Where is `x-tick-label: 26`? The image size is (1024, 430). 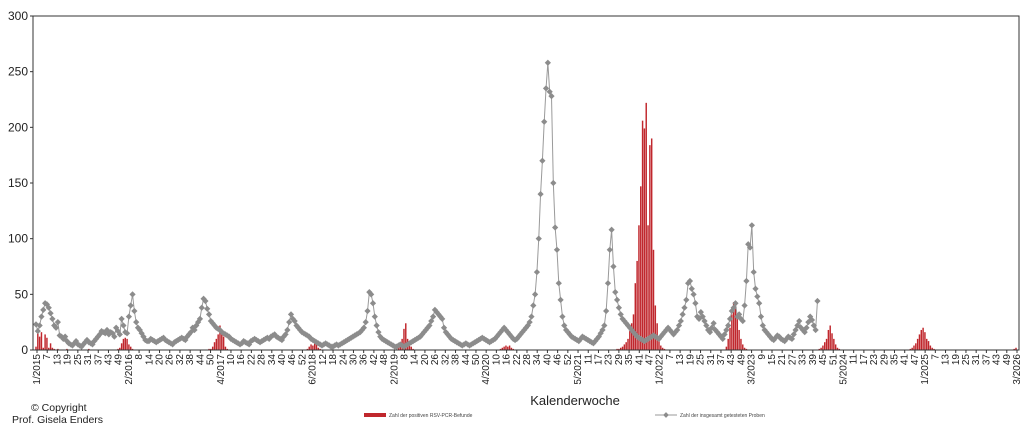 x-tick-label: 26 is located at coordinates (170, 360).